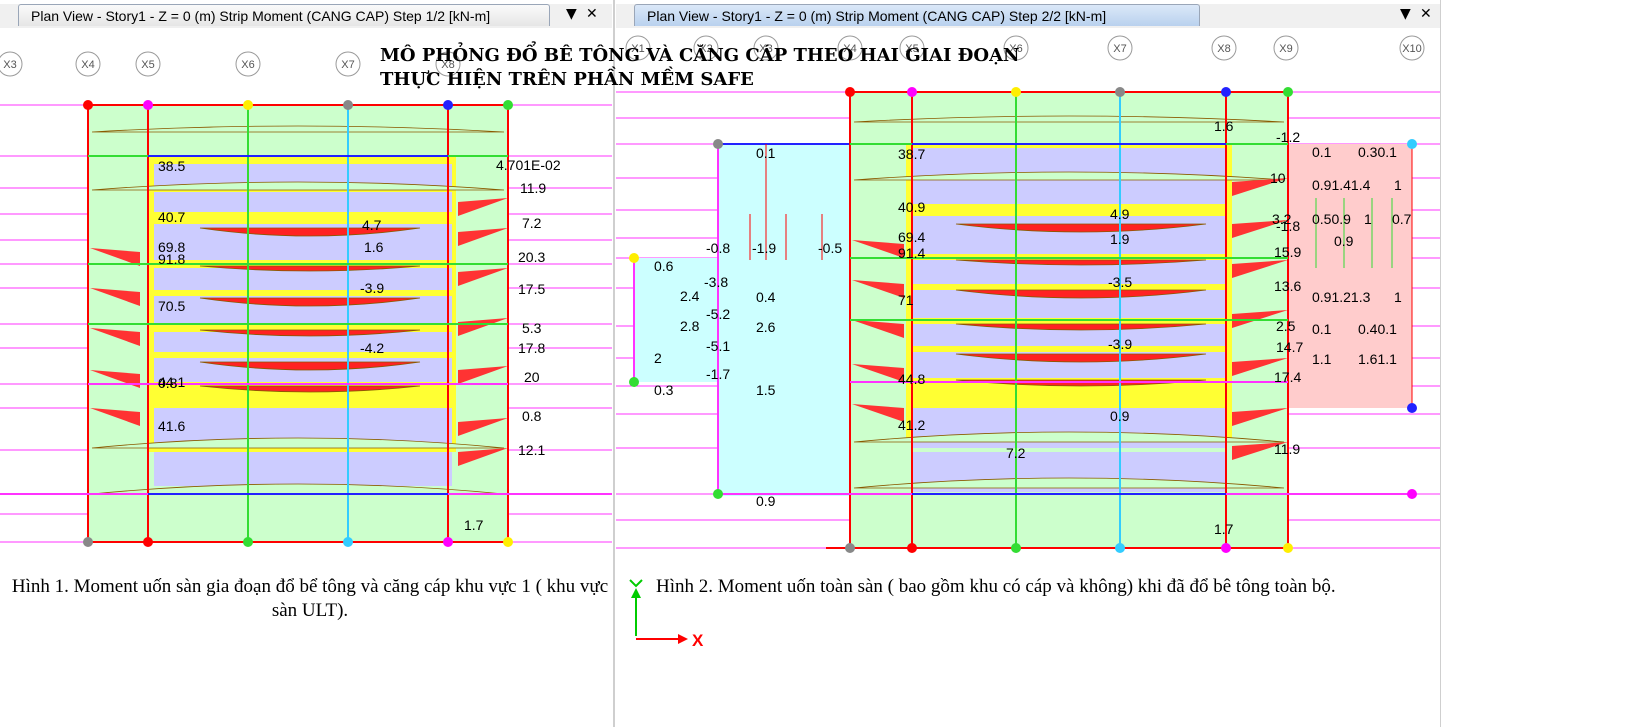  I want to click on moment-value-label: 69.8, so click(171, 247).